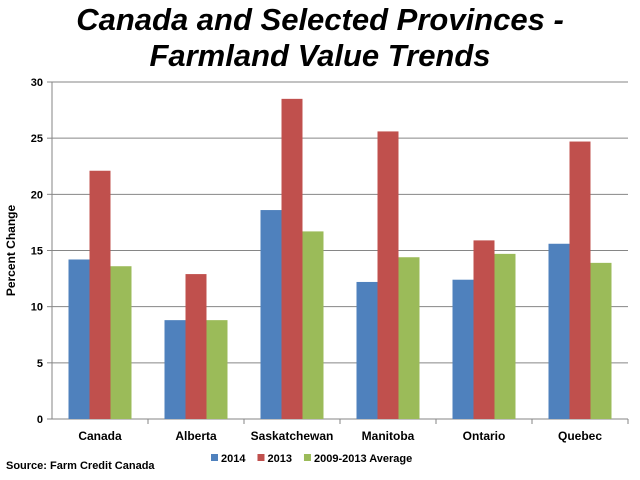 The height and width of the screenshot is (480, 640). What do you see at coordinates (580, 436) in the screenshot?
I see `x-tick-label: Quebec` at bounding box center [580, 436].